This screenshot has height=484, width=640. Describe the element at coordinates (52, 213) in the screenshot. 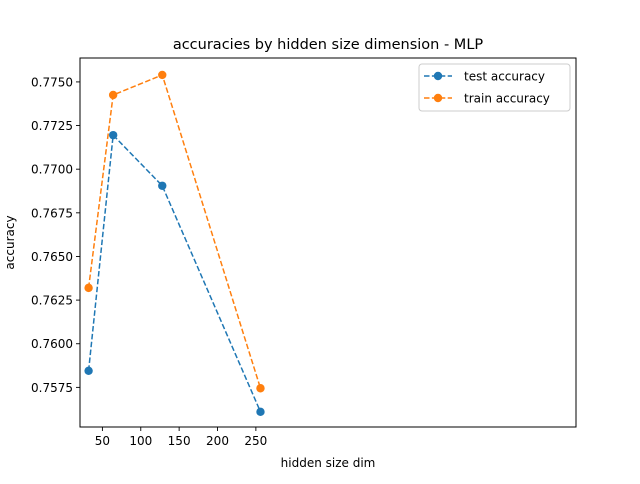

I see `y-tick-label: 0.7675` at that location.